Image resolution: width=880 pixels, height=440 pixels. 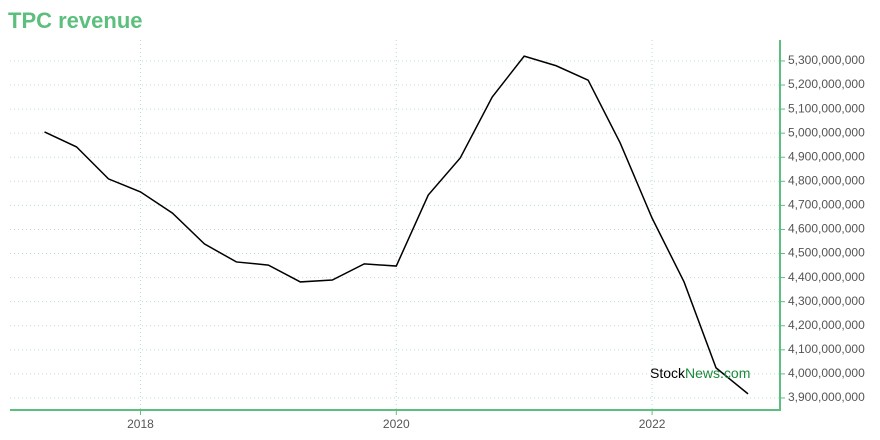 I want to click on y-tick-label: 4,700,000,000, so click(x=826, y=205).